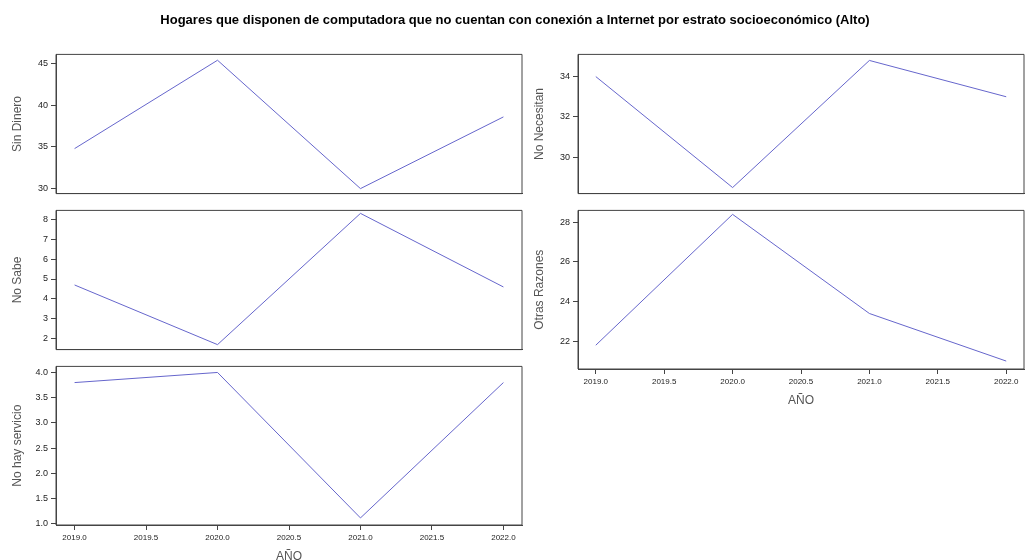 The height and width of the screenshot is (560, 1030). I want to click on y-tick-label: 8, so click(45, 218).